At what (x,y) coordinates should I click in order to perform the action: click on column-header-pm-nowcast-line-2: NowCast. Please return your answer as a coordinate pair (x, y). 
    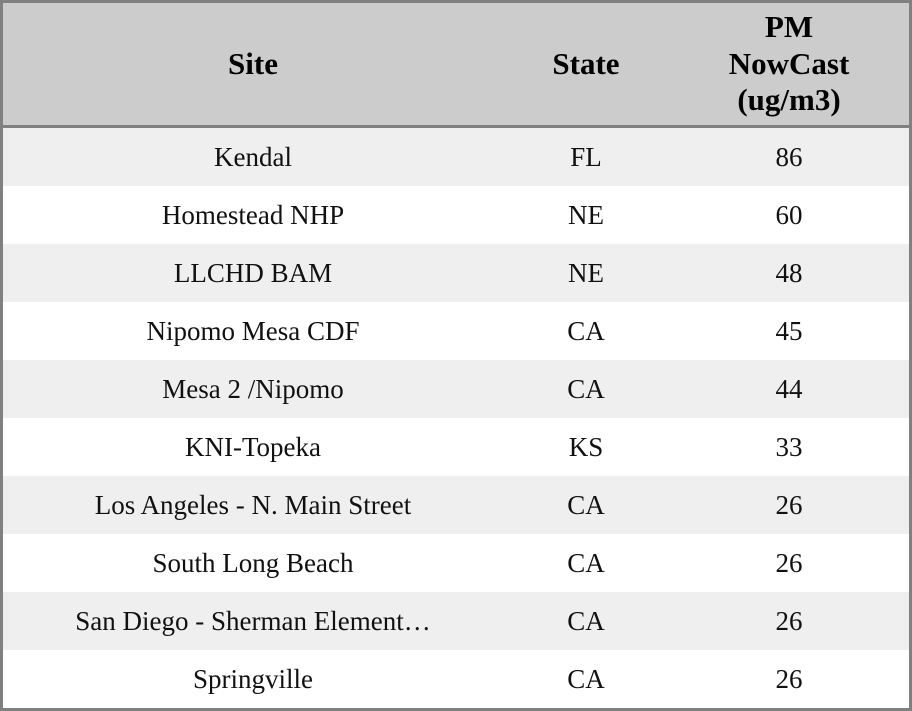
    Looking at the image, I should click on (789, 63).